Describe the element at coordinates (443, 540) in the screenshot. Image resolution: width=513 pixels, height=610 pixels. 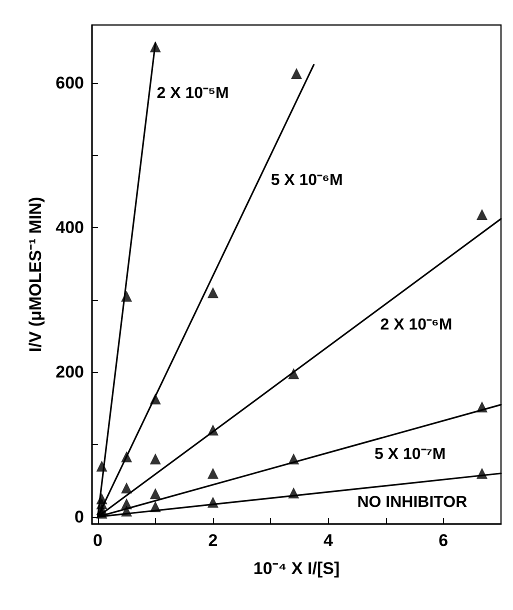
I see `x-tick-label: 6` at that location.